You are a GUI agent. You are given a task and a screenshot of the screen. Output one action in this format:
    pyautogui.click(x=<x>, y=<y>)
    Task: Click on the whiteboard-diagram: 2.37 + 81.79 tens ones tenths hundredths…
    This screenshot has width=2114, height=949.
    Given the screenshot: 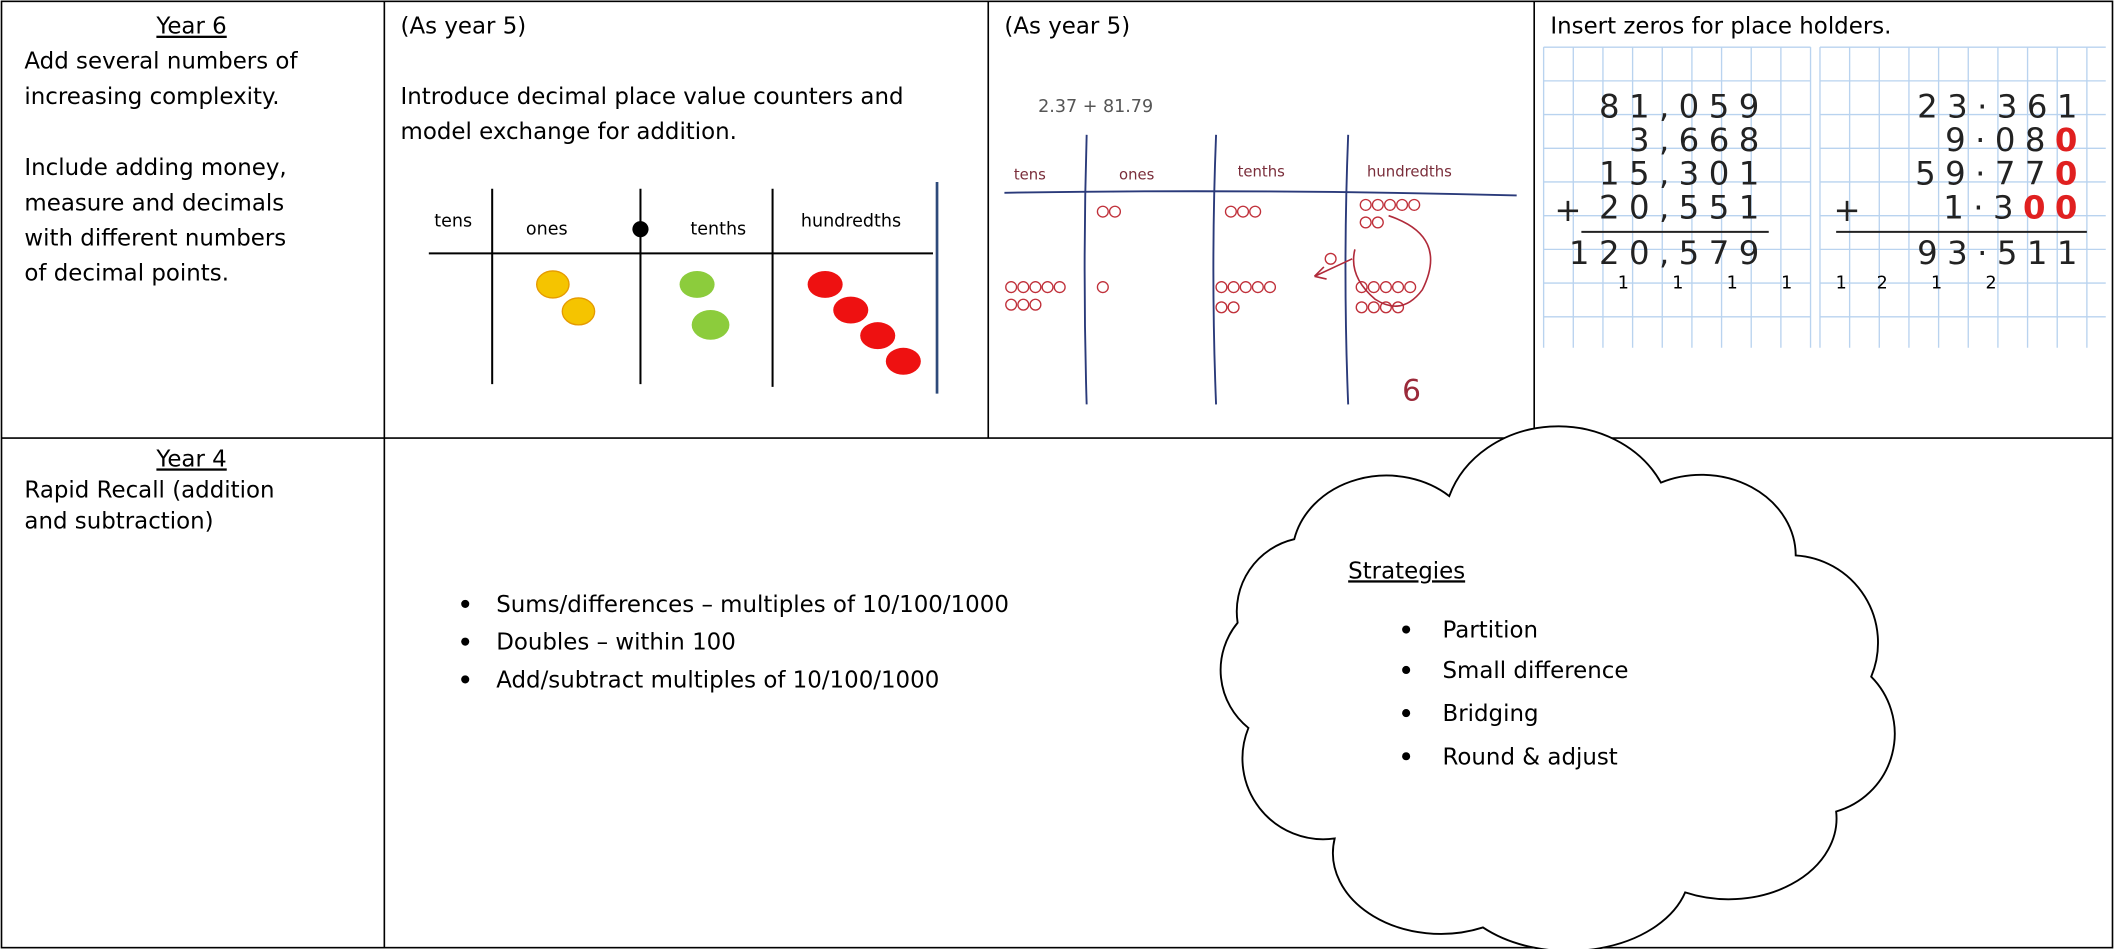 What is the action you would take?
    pyautogui.click(x=1260, y=252)
    